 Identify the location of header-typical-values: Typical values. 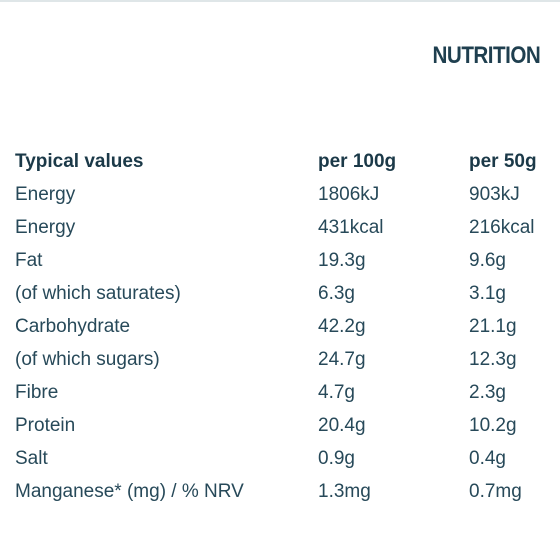
(79, 161).